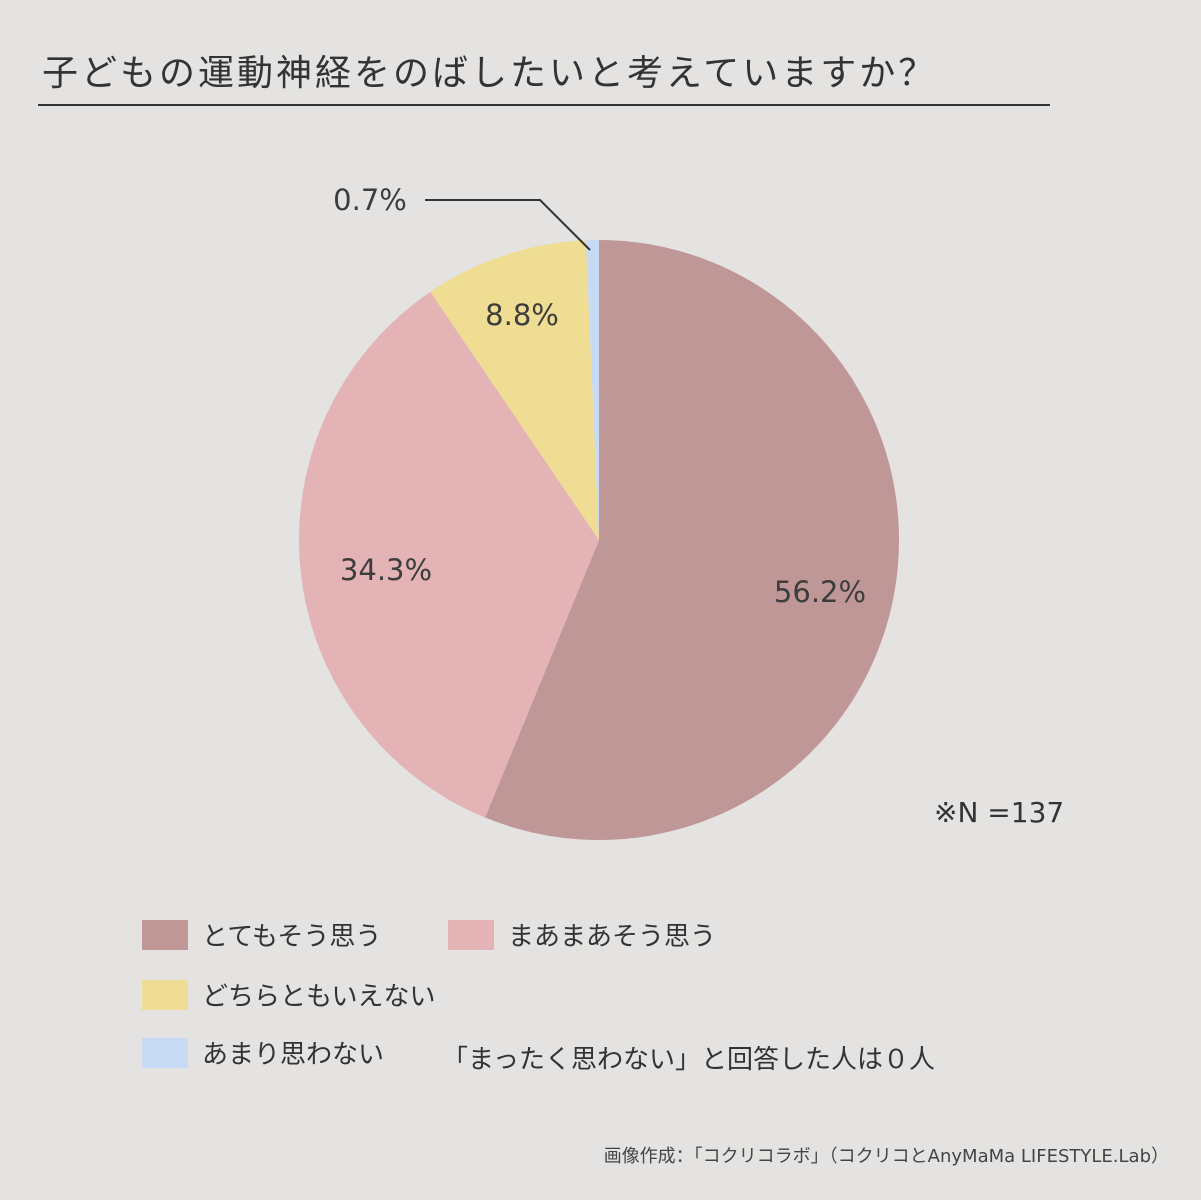  Describe the element at coordinates (612, 937) in the screenshot. I see `legend-label-somewhat: まあまあそう思う` at that location.